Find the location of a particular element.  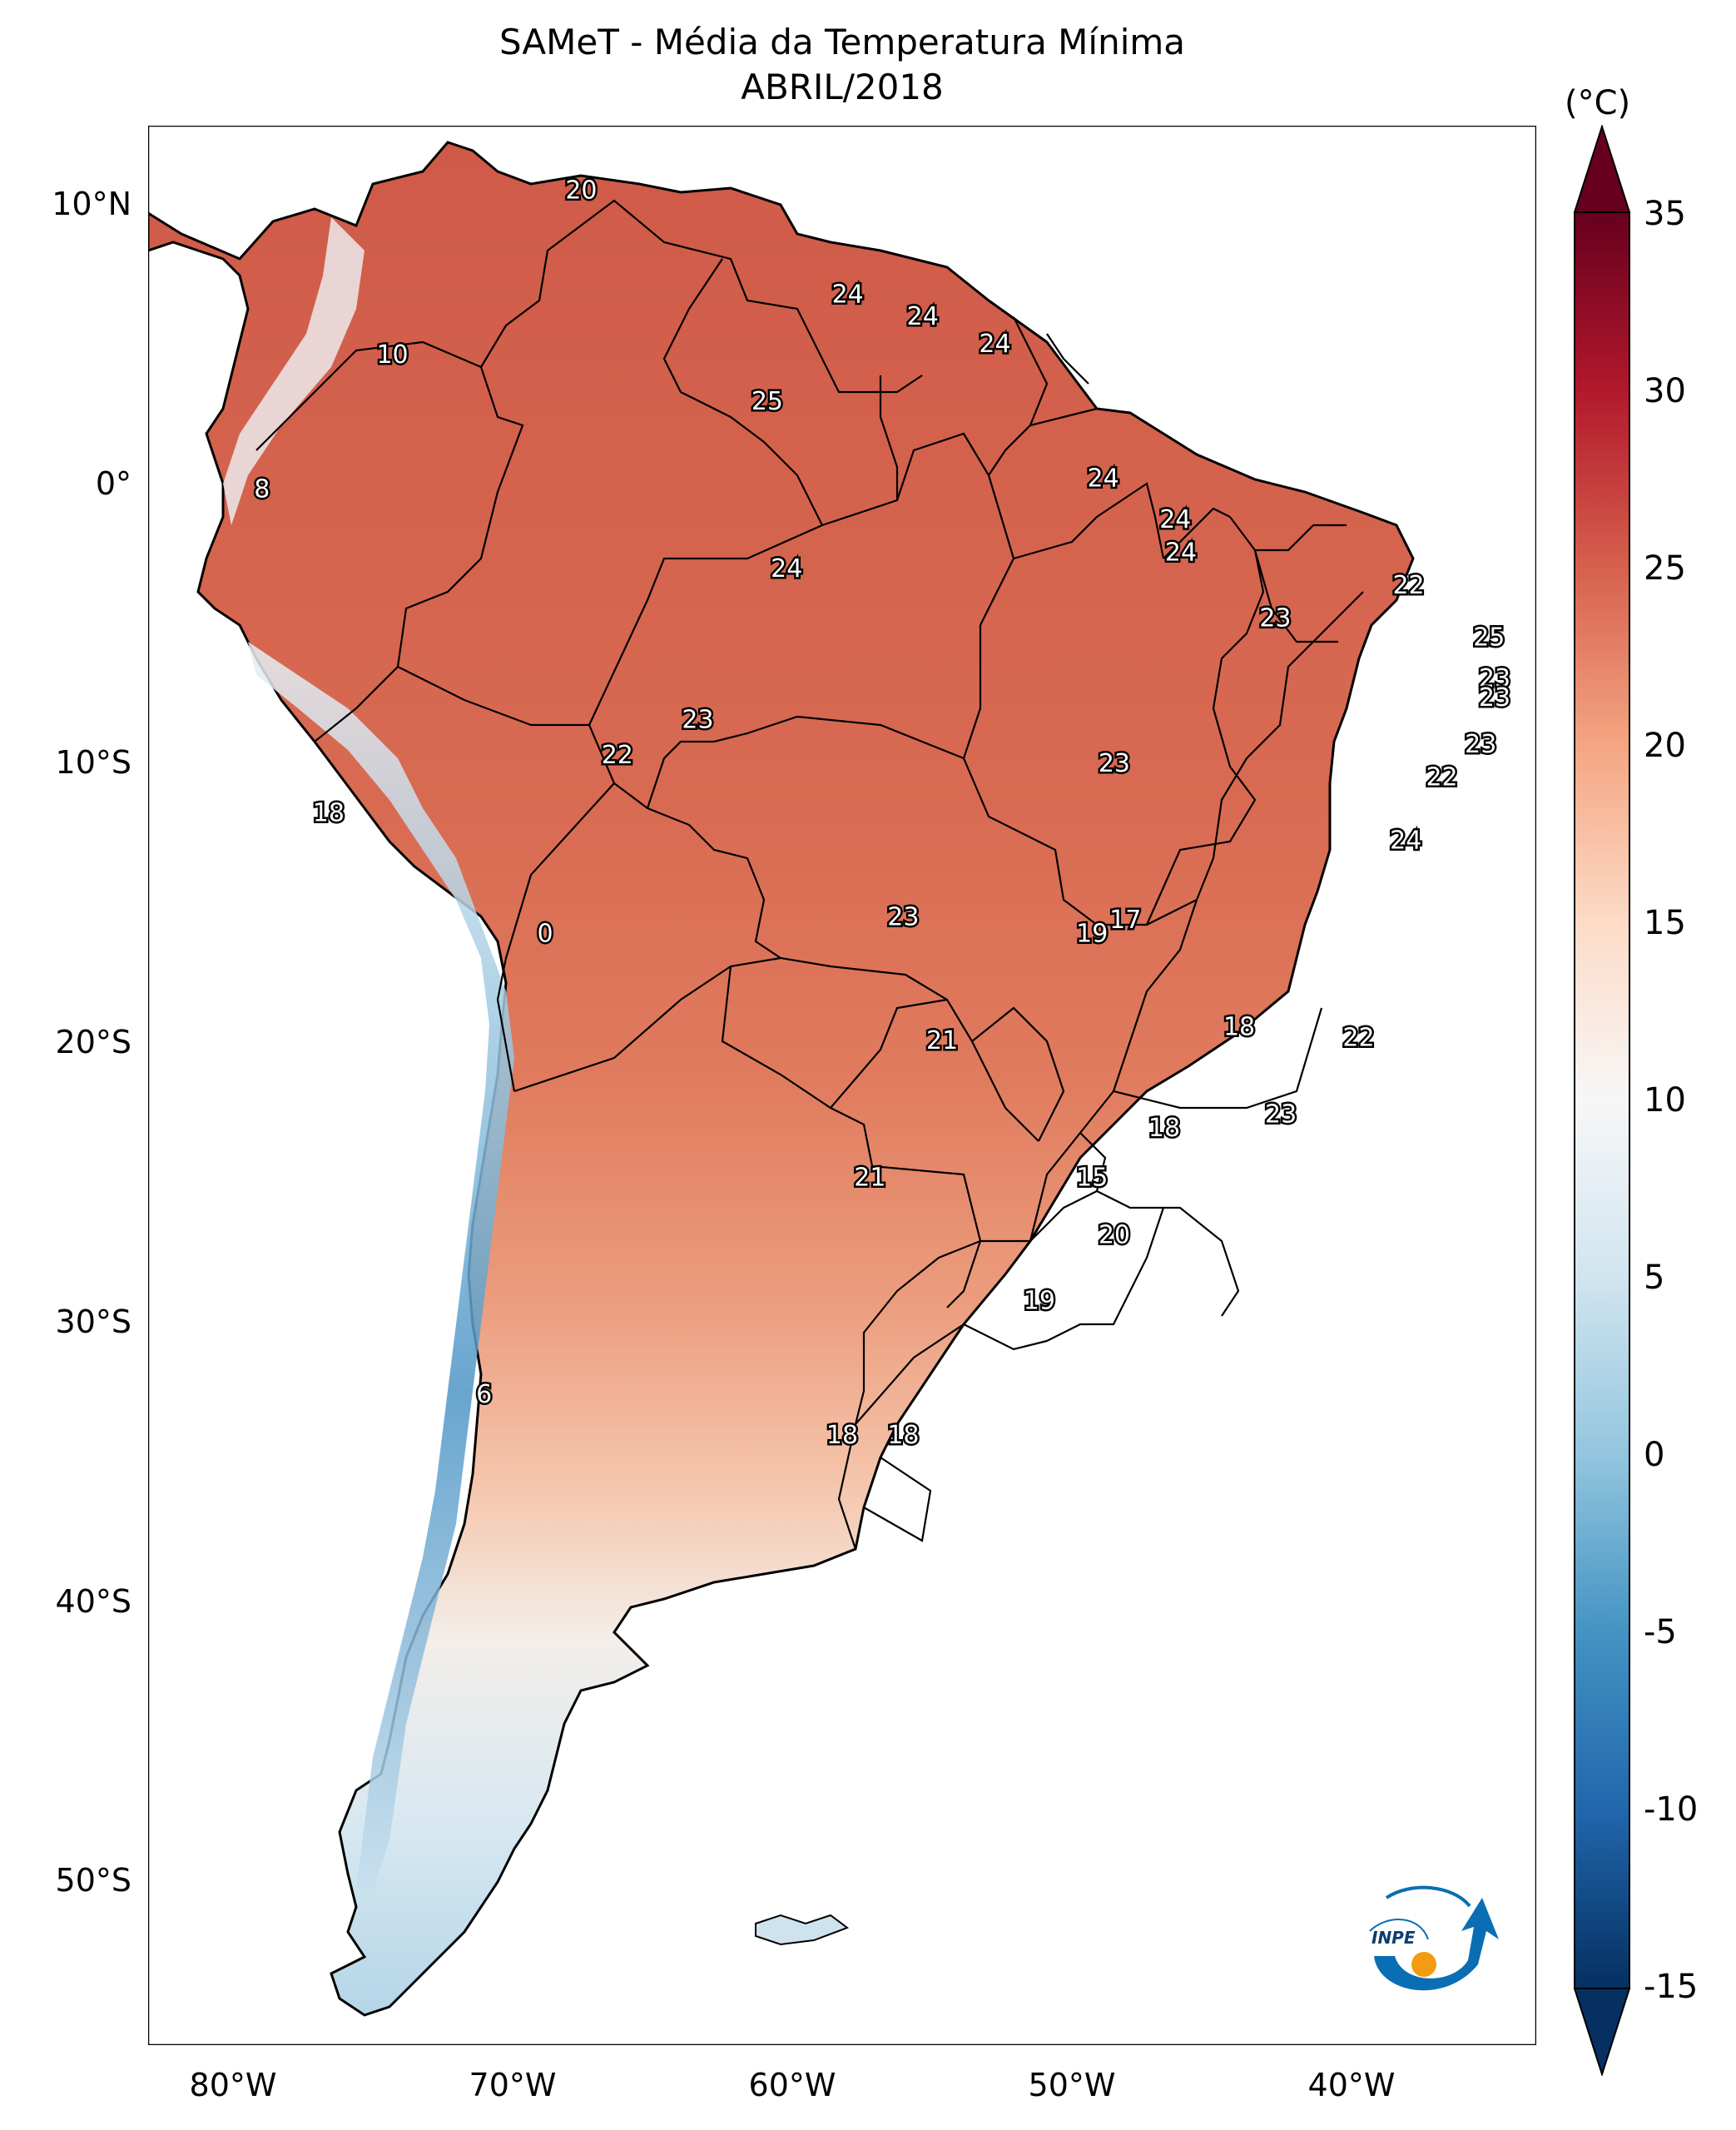

colorbar-extend-bottom is located at coordinates (1602, 2032).